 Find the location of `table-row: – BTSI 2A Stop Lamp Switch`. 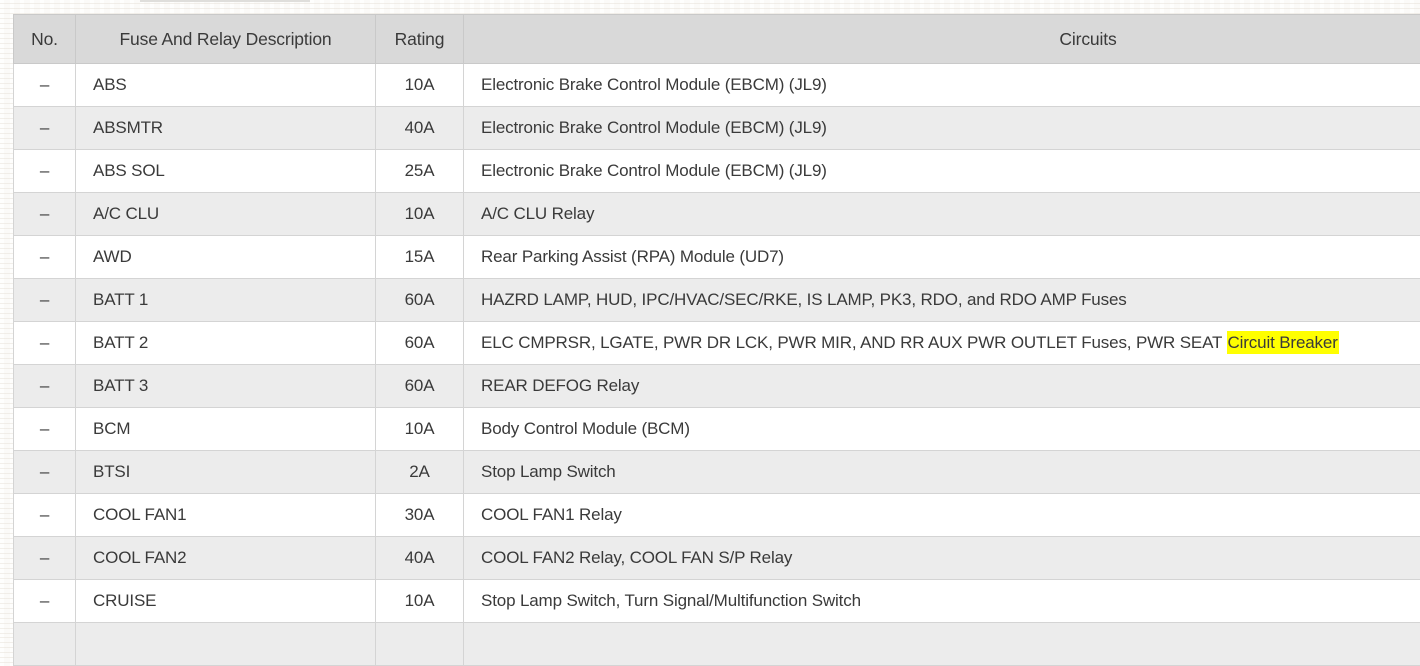

table-row: – BTSI 2A Stop Lamp Switch is located at coordinates (717, 472).